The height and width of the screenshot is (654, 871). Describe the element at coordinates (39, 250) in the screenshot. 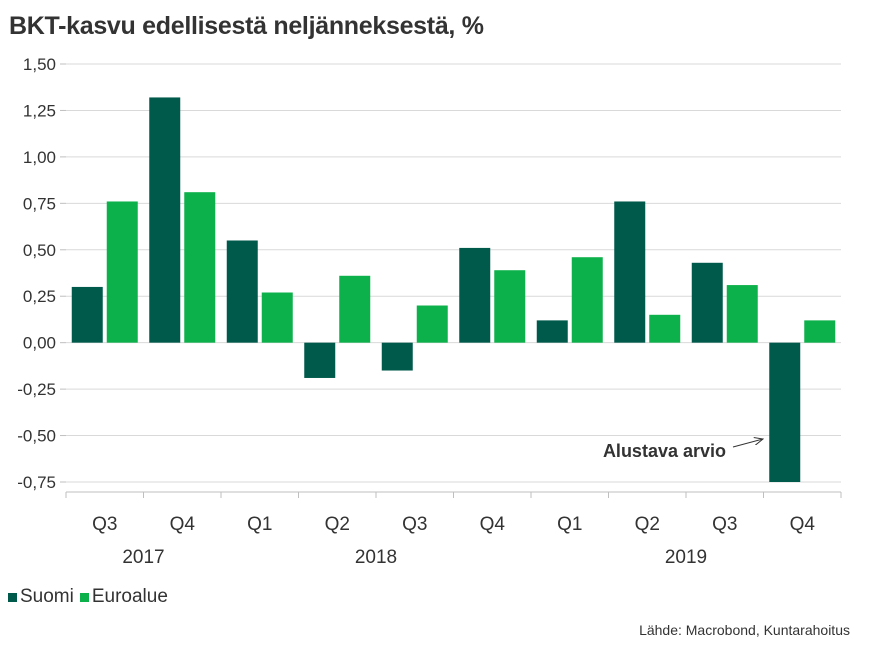

I see `y-tick-label: 0,50` at that location.